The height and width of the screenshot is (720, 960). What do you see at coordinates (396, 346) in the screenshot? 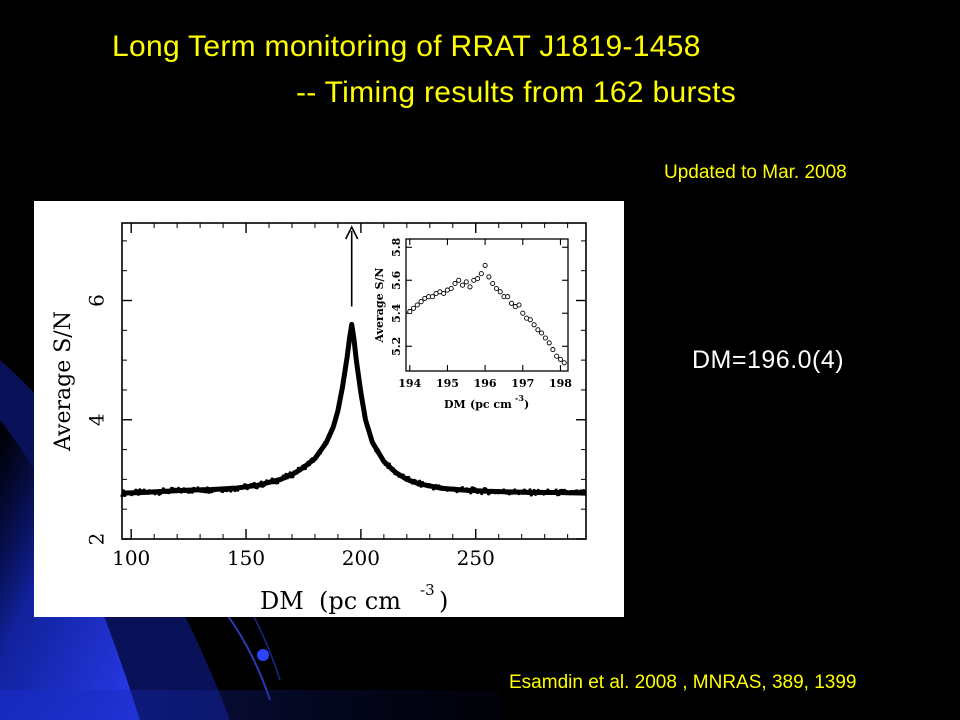
I see `inset-ytick-label: 5.2` at bounding box center [396, 346].